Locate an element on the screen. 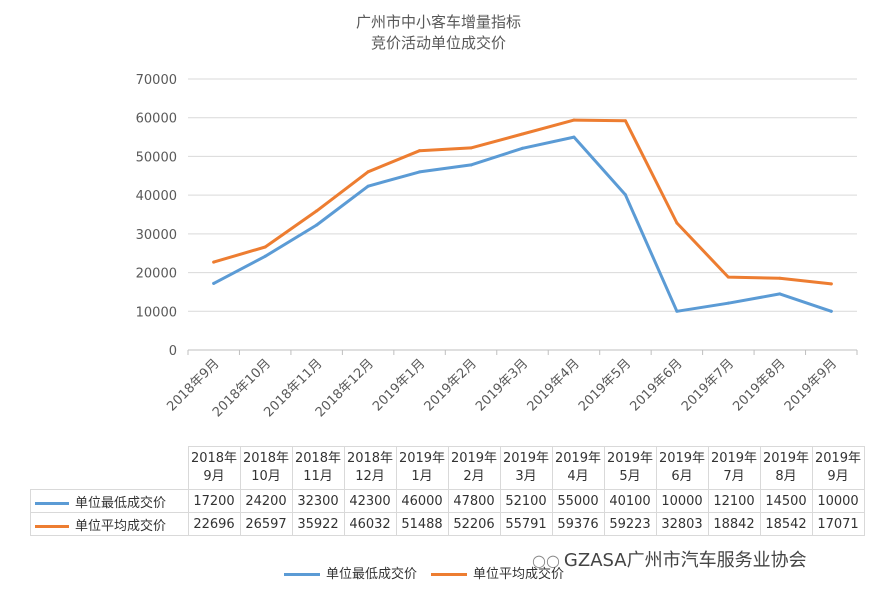  chart-title-line-1: 广州市中小客车增量指标 is located at coordinates (438, 22).